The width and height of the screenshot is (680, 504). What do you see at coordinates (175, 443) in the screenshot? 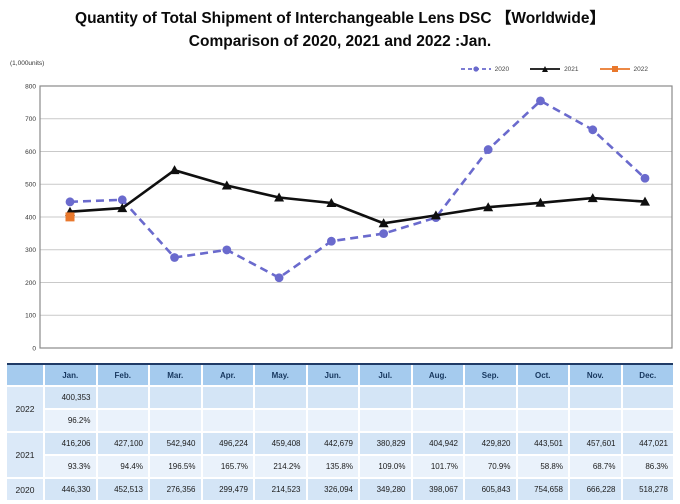
I see `value-cell: 542,940` at bounding box center [175, 443].